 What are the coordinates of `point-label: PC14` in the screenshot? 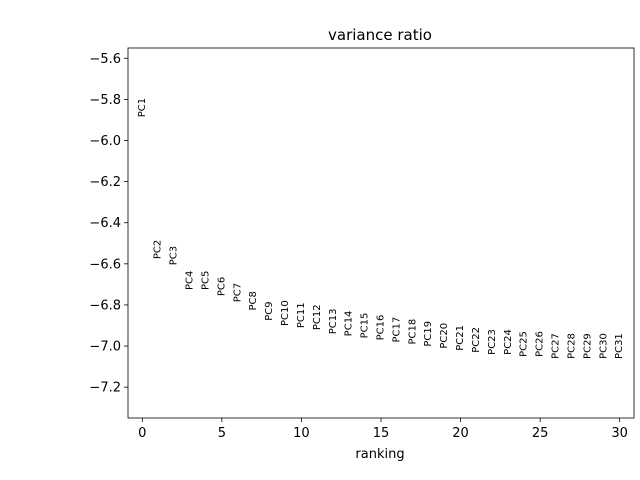 It's located at (349, 324).